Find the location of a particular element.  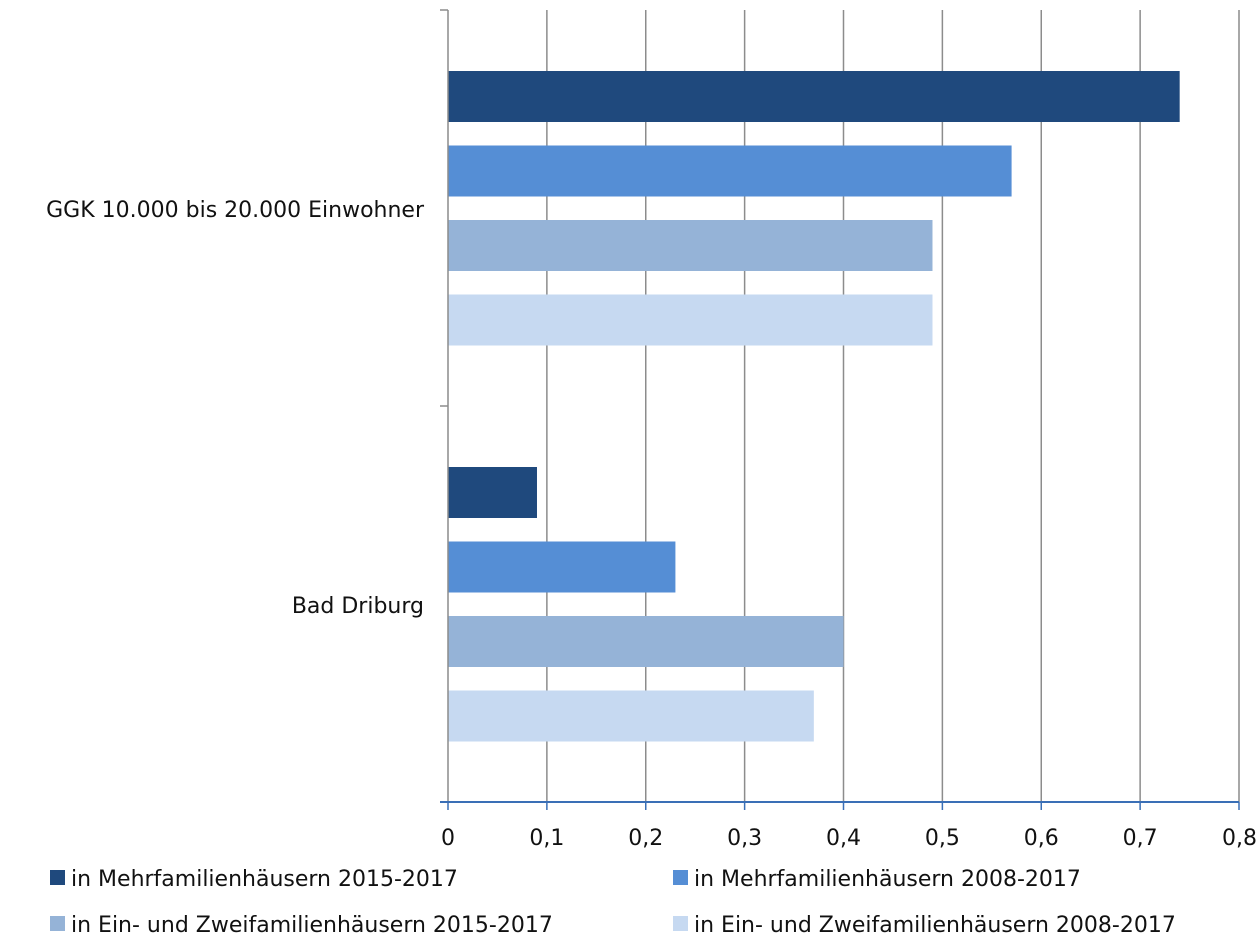

x-tick-labels: 0 0,1 0,2 0,3 0,4 0,5 0,6 0,7 0,8 is located at coordinates (849, 838).